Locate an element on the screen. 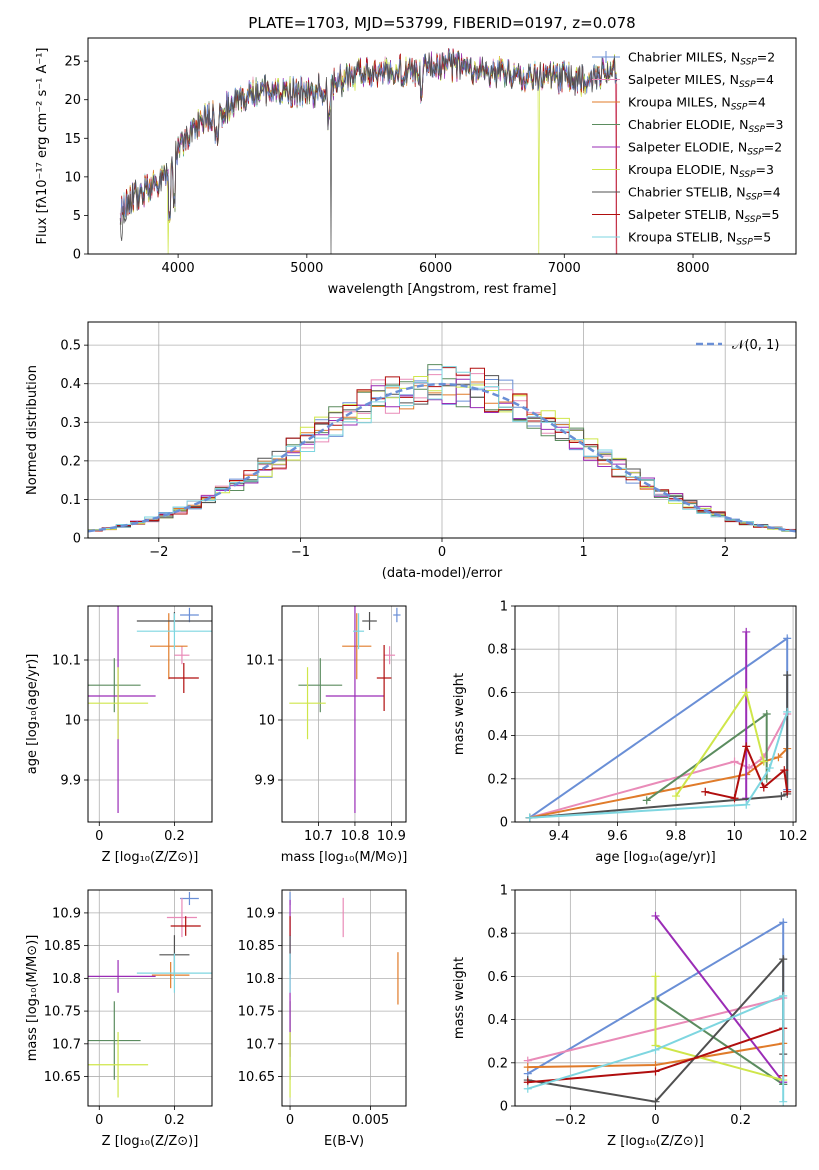 The width and height of the screenshot is (819, 1170). errorbar-point-chabrier-miles is located at coordinates (189, 615).